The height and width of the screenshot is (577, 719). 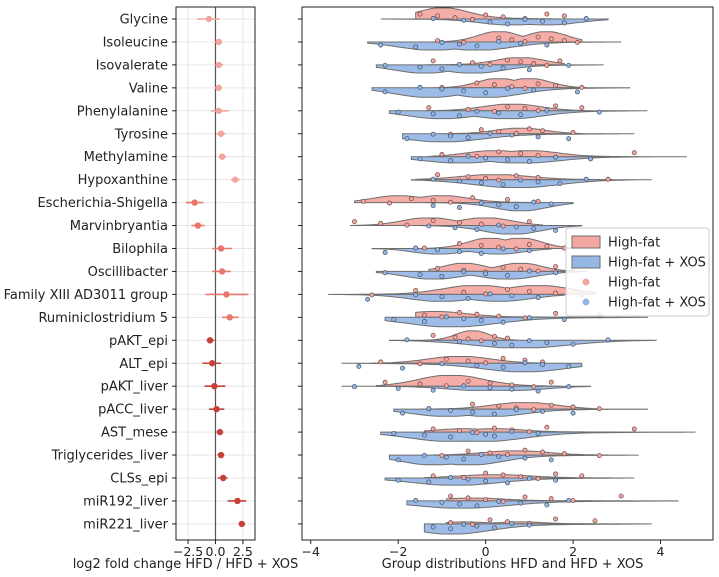 What do you see at coordinates (520, 453) in the screenshot?
I see `violin-high-fat` at bounding box center [520, 453].